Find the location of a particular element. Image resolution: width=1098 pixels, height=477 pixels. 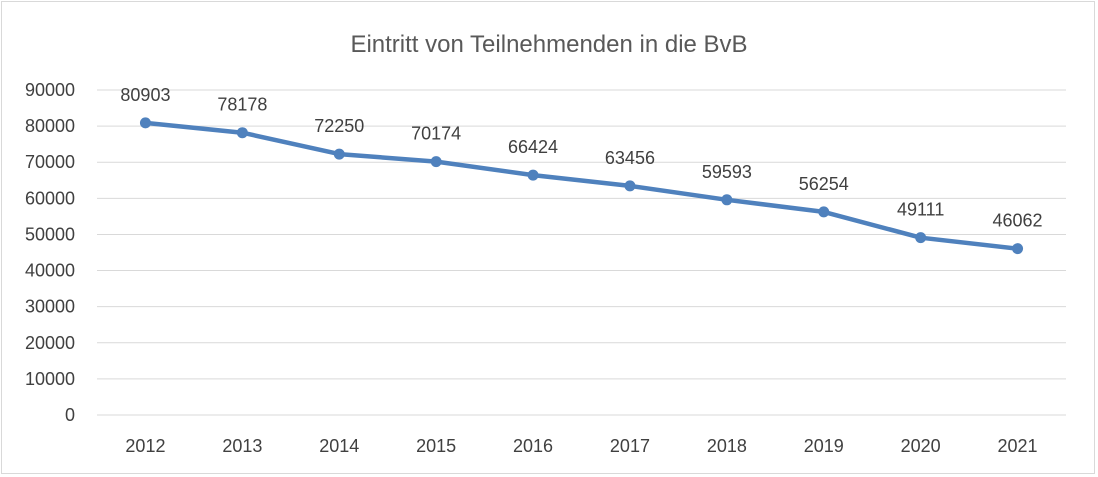

data-label-2017: 63456 is located at coordinates (630, 158).